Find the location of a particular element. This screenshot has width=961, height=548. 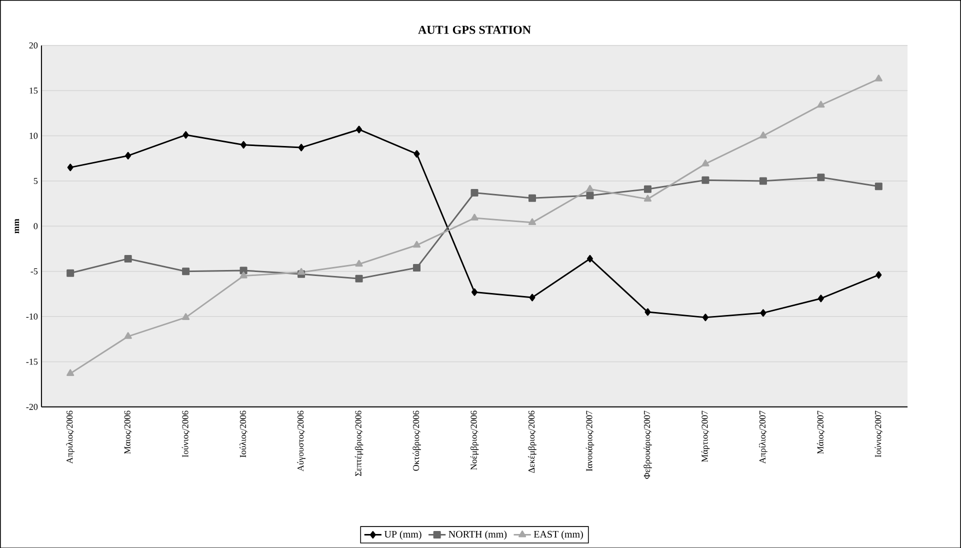

x-tick-label: Απριλιος/2006 is located at coordinates (70, 437).